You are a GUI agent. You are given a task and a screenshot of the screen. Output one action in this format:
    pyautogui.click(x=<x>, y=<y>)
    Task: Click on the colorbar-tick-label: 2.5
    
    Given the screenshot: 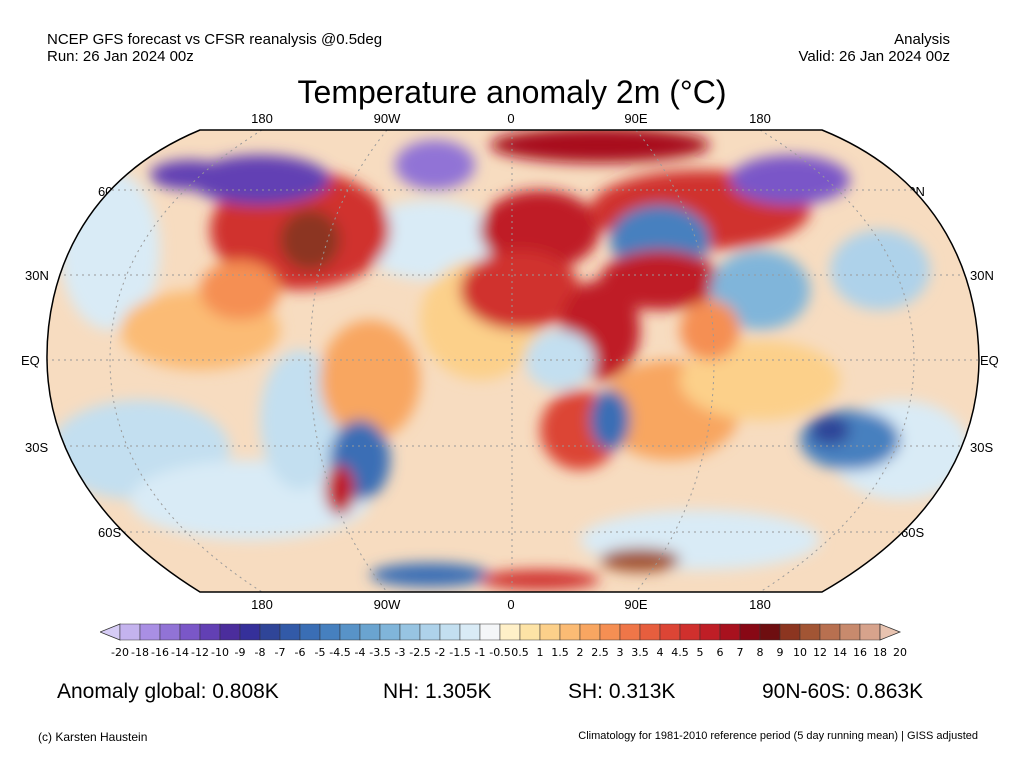 What is the action you would take?
    pyautogui.click(x=600, y=652)
    